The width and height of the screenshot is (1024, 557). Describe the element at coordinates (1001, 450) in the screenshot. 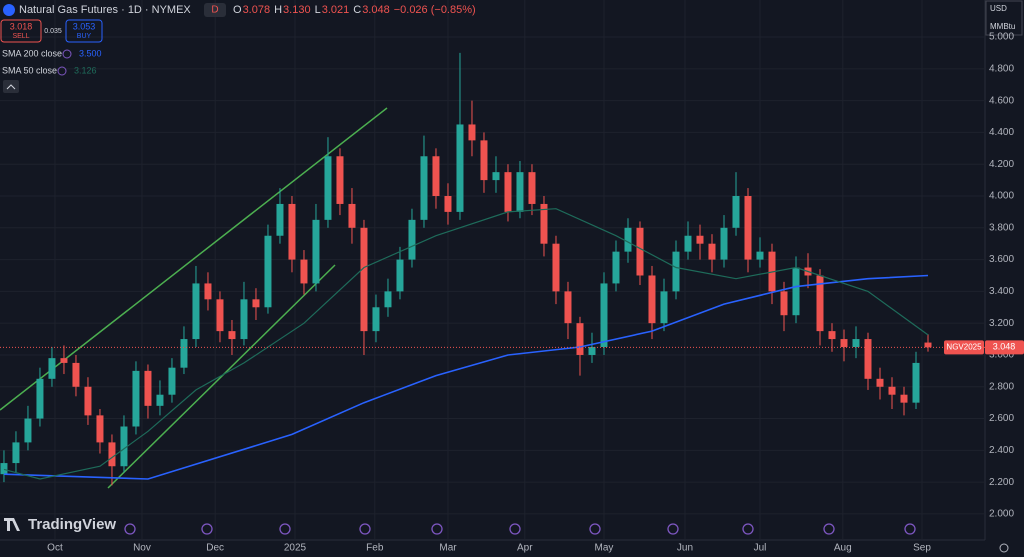

I see `y-tick-label: 2.400` at that location.